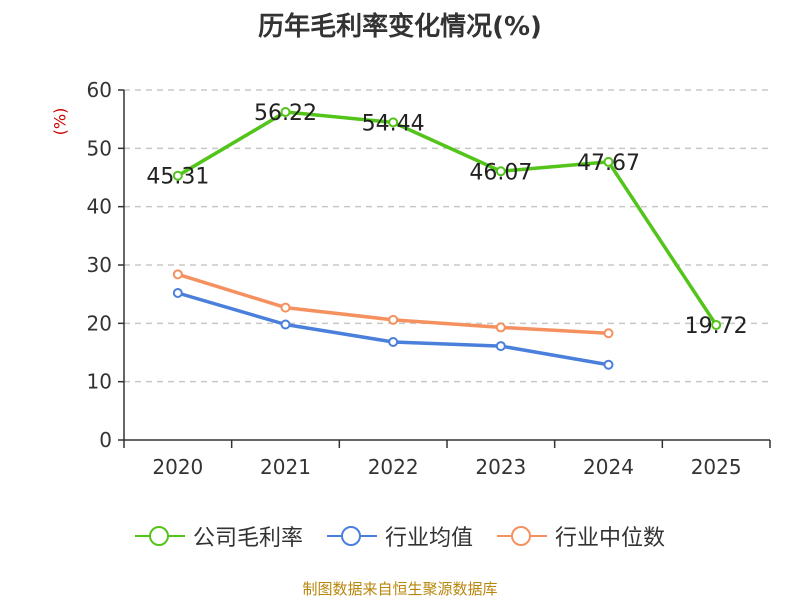 This screenshot has height=600, width=800. I want to click on legend-item-1: 公司毛利率, so click(218, 536).